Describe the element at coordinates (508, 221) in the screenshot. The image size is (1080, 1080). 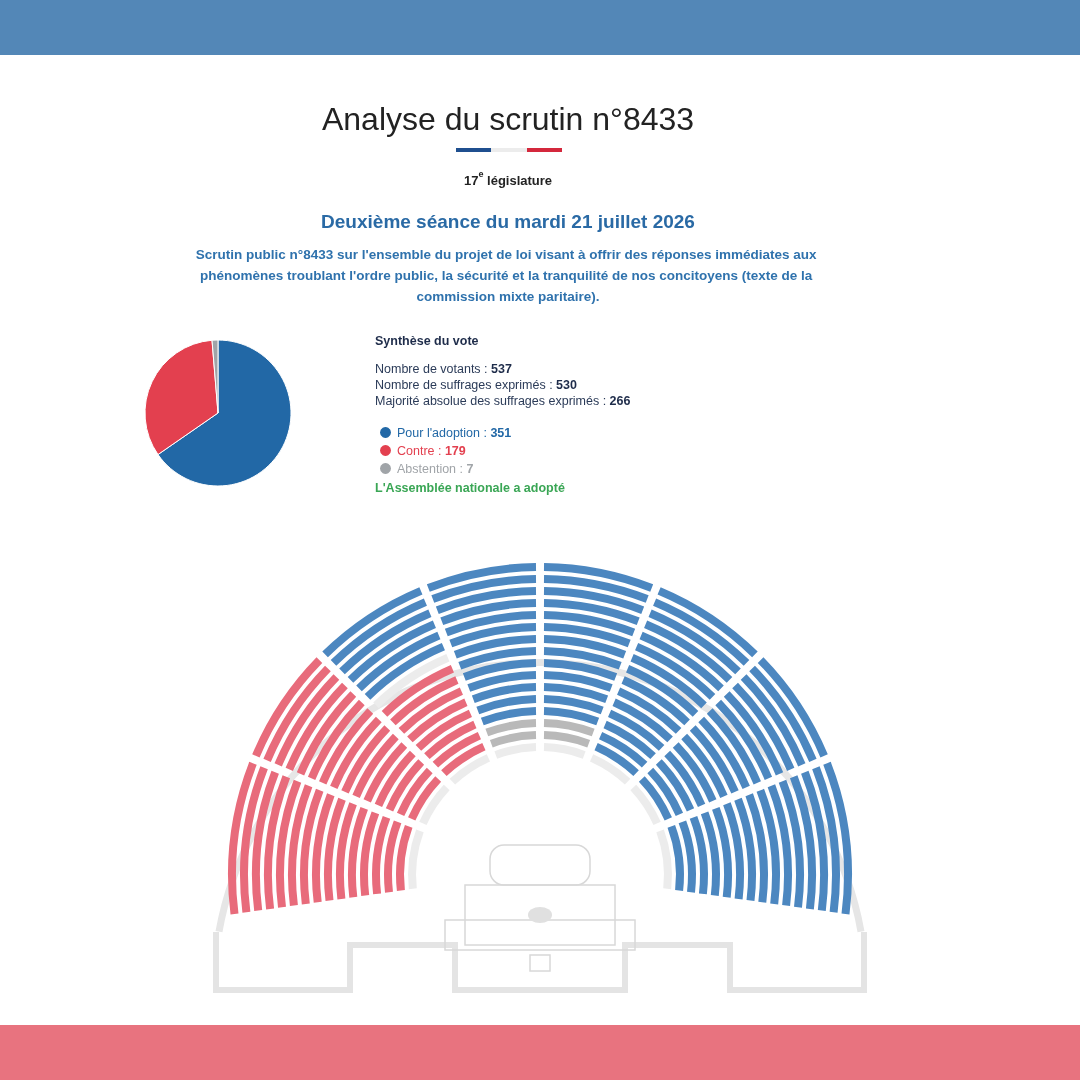
I see `text: Deuxième séance du mardi 21 juillet 2026` at that location.